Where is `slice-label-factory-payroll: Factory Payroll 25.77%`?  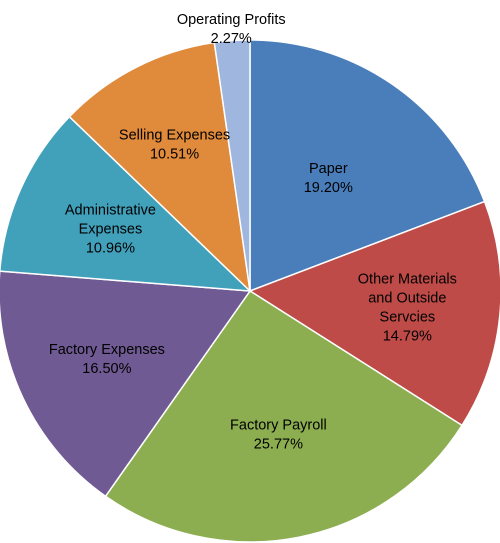 slice-label-factory-payroll: Factory Payroll 25.77% is located at coordinates (278, 435).